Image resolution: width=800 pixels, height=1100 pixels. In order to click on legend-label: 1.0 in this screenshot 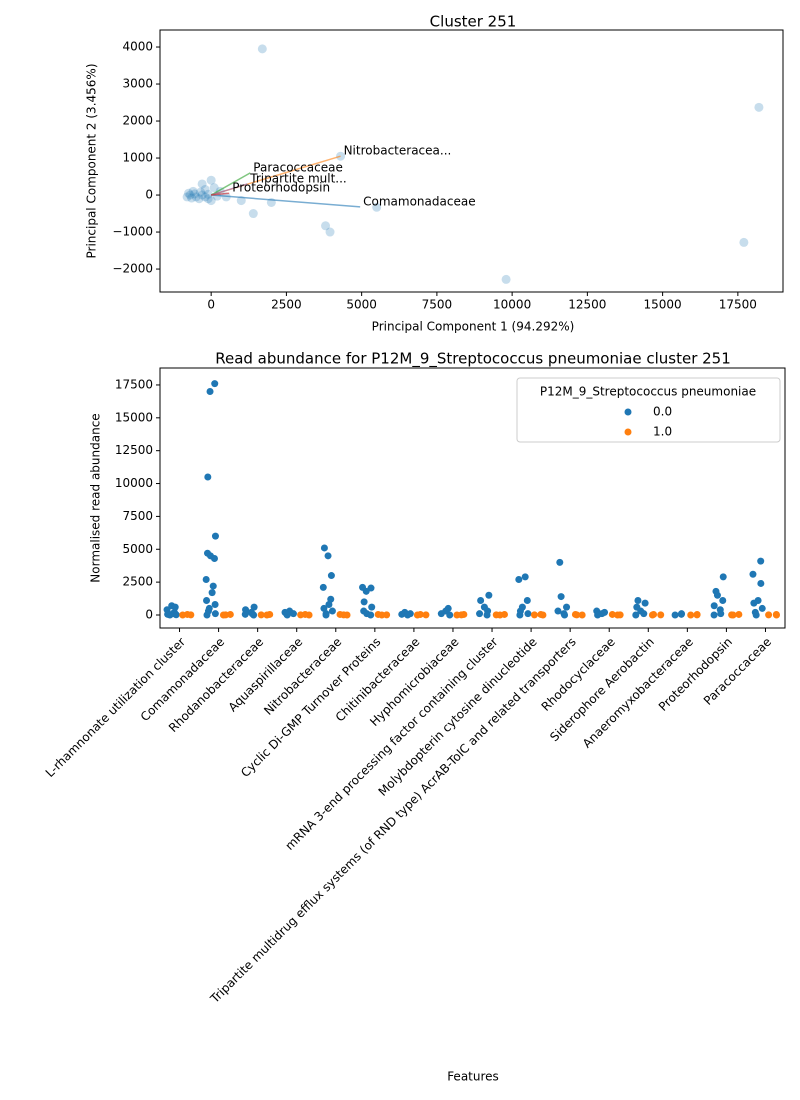, I will do `click(662, 432)`.